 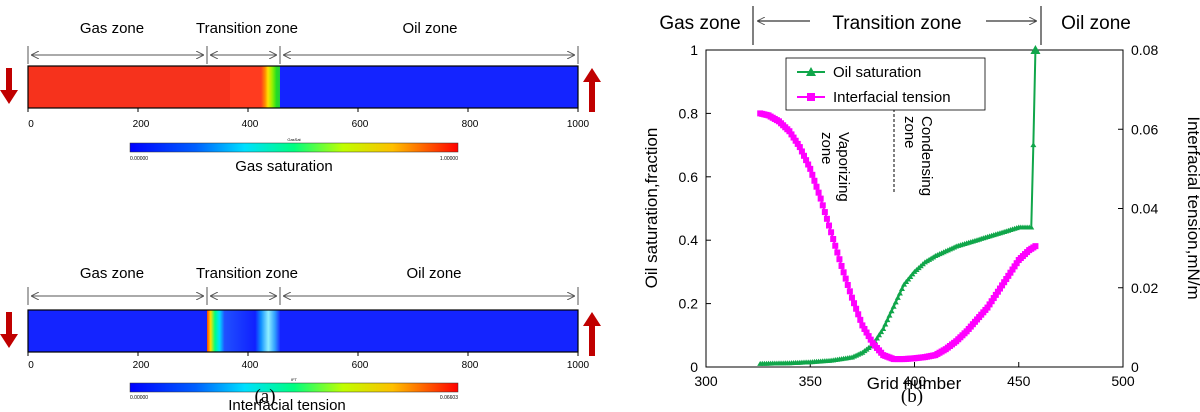 I want to click on annotation-vaporizing: Vaporizingzone, so click(x=835, y=167).